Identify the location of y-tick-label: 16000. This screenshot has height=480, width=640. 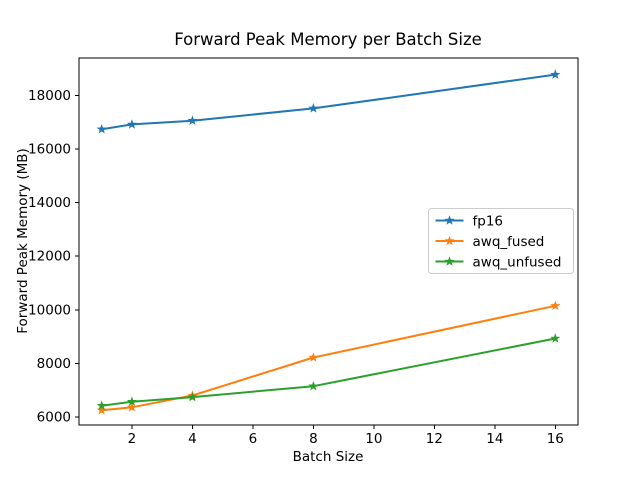
(49, 150).